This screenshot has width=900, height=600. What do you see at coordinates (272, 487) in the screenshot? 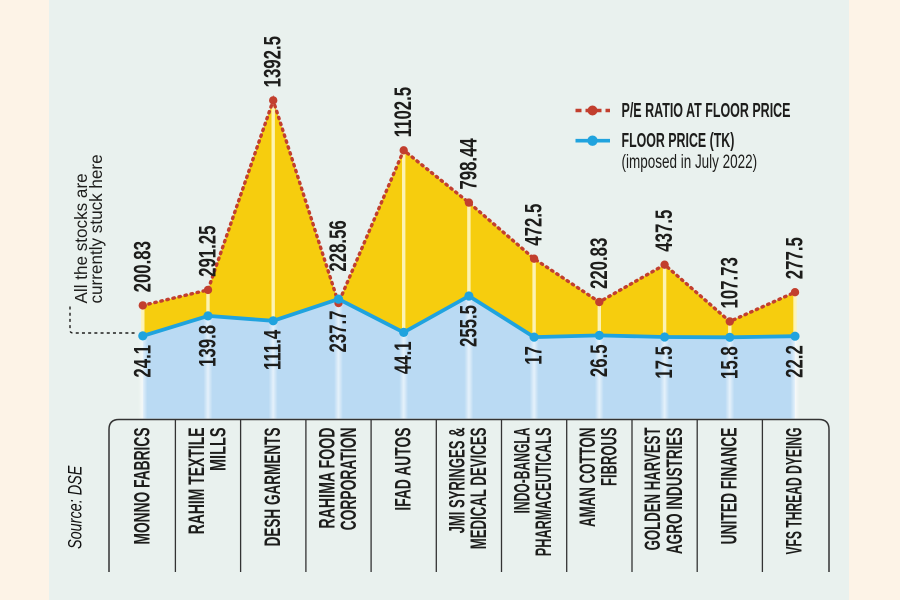
I see `svg-text: DESH GARMENTS` at bounding box center [272, 487].